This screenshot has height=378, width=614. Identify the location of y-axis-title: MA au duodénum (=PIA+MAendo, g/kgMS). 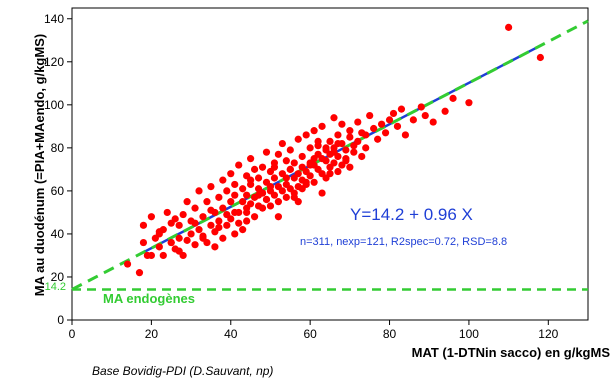
(39, 165).